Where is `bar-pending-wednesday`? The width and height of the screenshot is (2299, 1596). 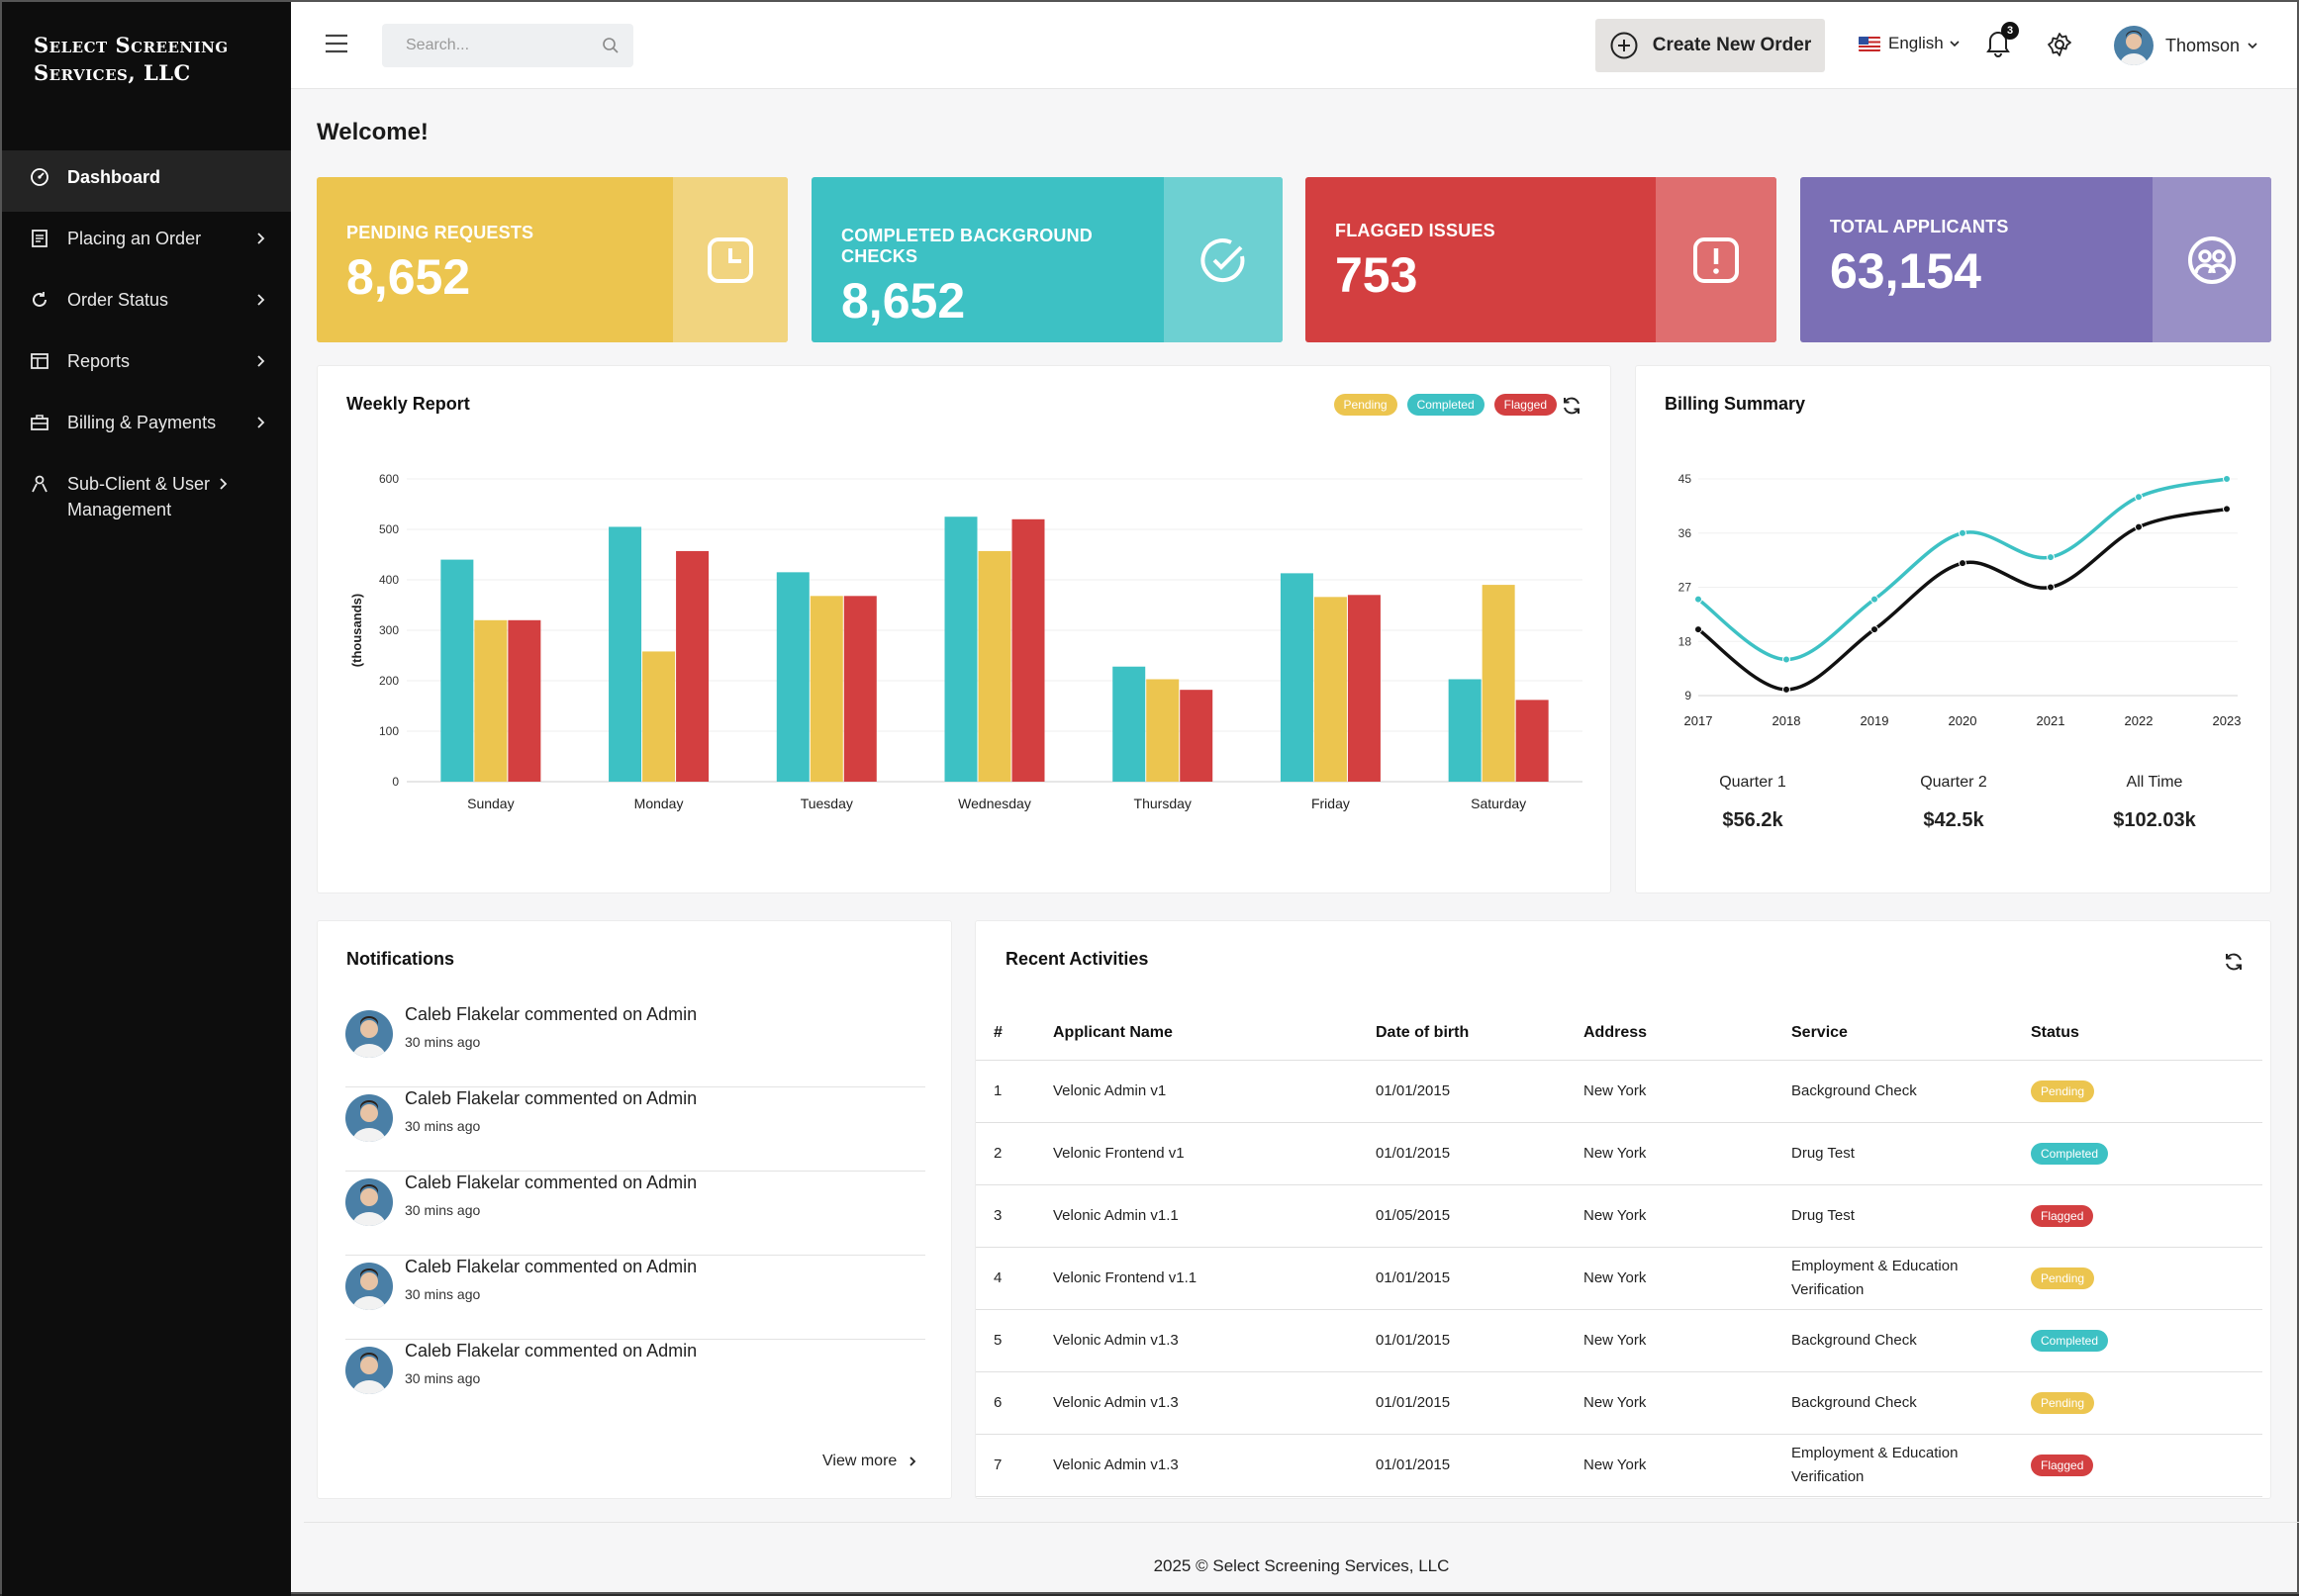 bar-pending-wednesday is located at coordinates (994, 666).